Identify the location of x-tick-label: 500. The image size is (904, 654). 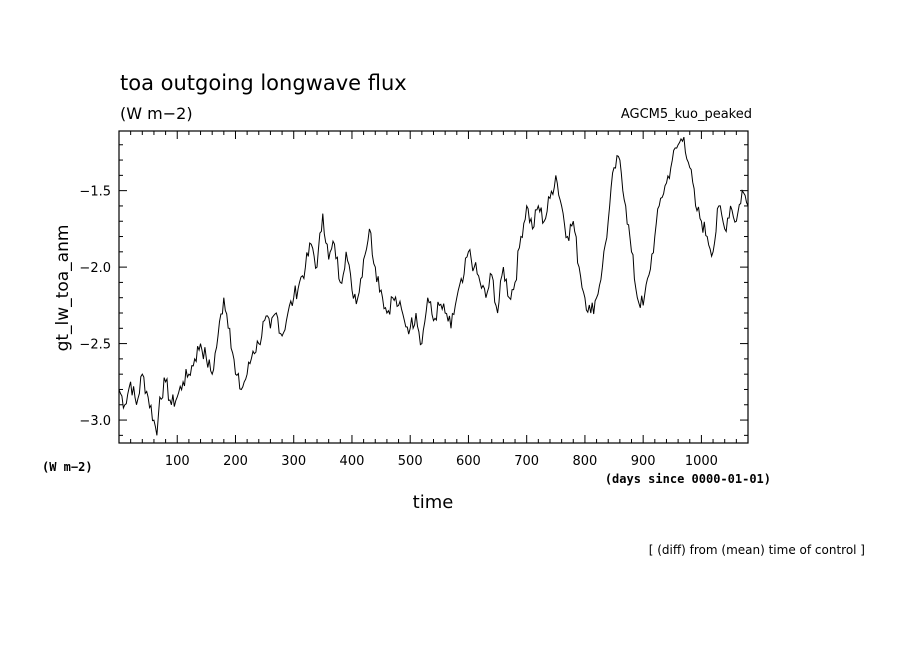
(410, 461).